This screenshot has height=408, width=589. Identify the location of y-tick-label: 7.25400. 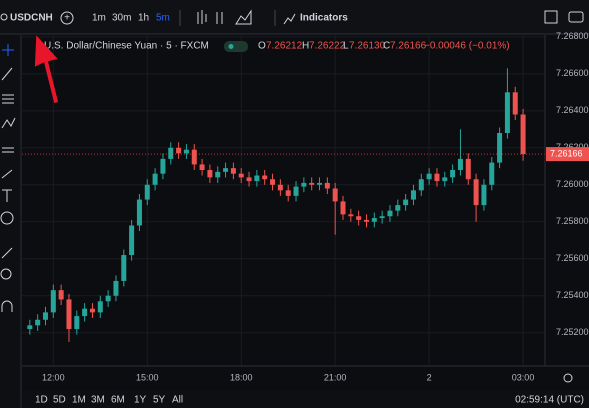
(572, 295).